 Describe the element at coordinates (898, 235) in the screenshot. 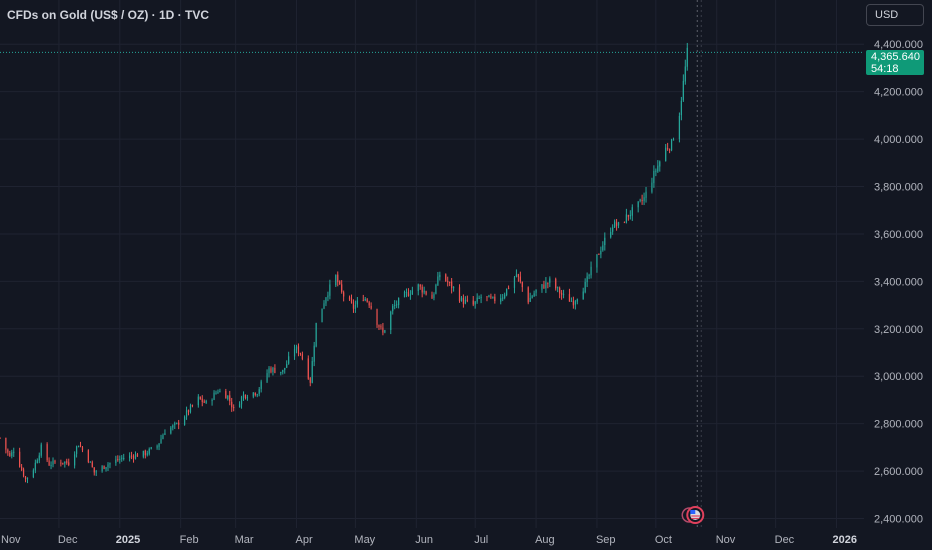

I see `y-tick-label: 3,600.000` at that location.